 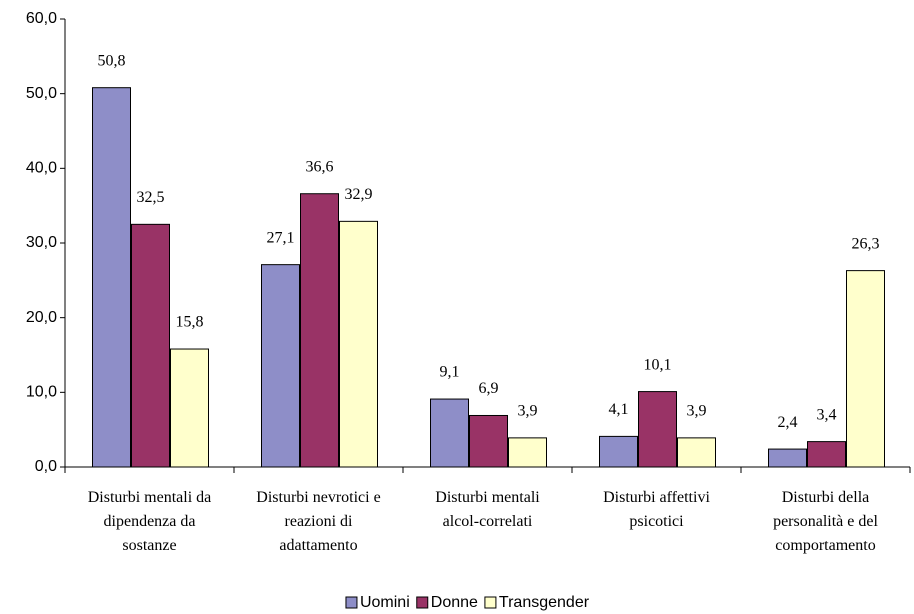 What do you see at coordinates (46, 466) in the screenshot?
I see `y-tick-label: 0,0` at bounding box center [46, 466].